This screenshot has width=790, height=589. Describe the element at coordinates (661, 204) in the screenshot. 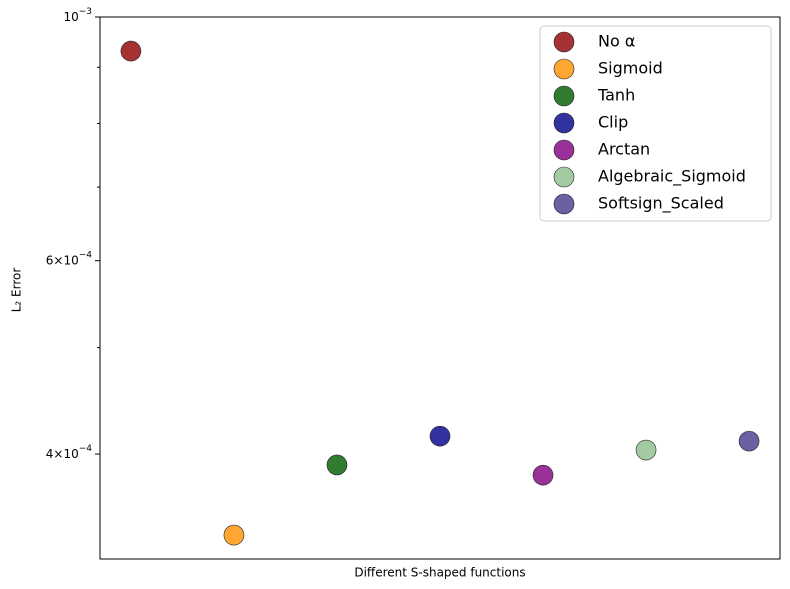

I see `legend-label: Softsign_Scaled` at that location.